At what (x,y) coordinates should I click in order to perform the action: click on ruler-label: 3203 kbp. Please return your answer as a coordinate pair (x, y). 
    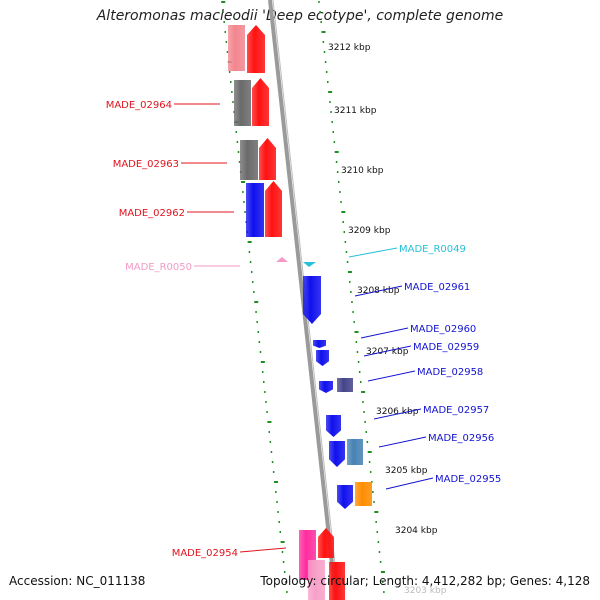
    Looking at the image, I should click on (425, 591).